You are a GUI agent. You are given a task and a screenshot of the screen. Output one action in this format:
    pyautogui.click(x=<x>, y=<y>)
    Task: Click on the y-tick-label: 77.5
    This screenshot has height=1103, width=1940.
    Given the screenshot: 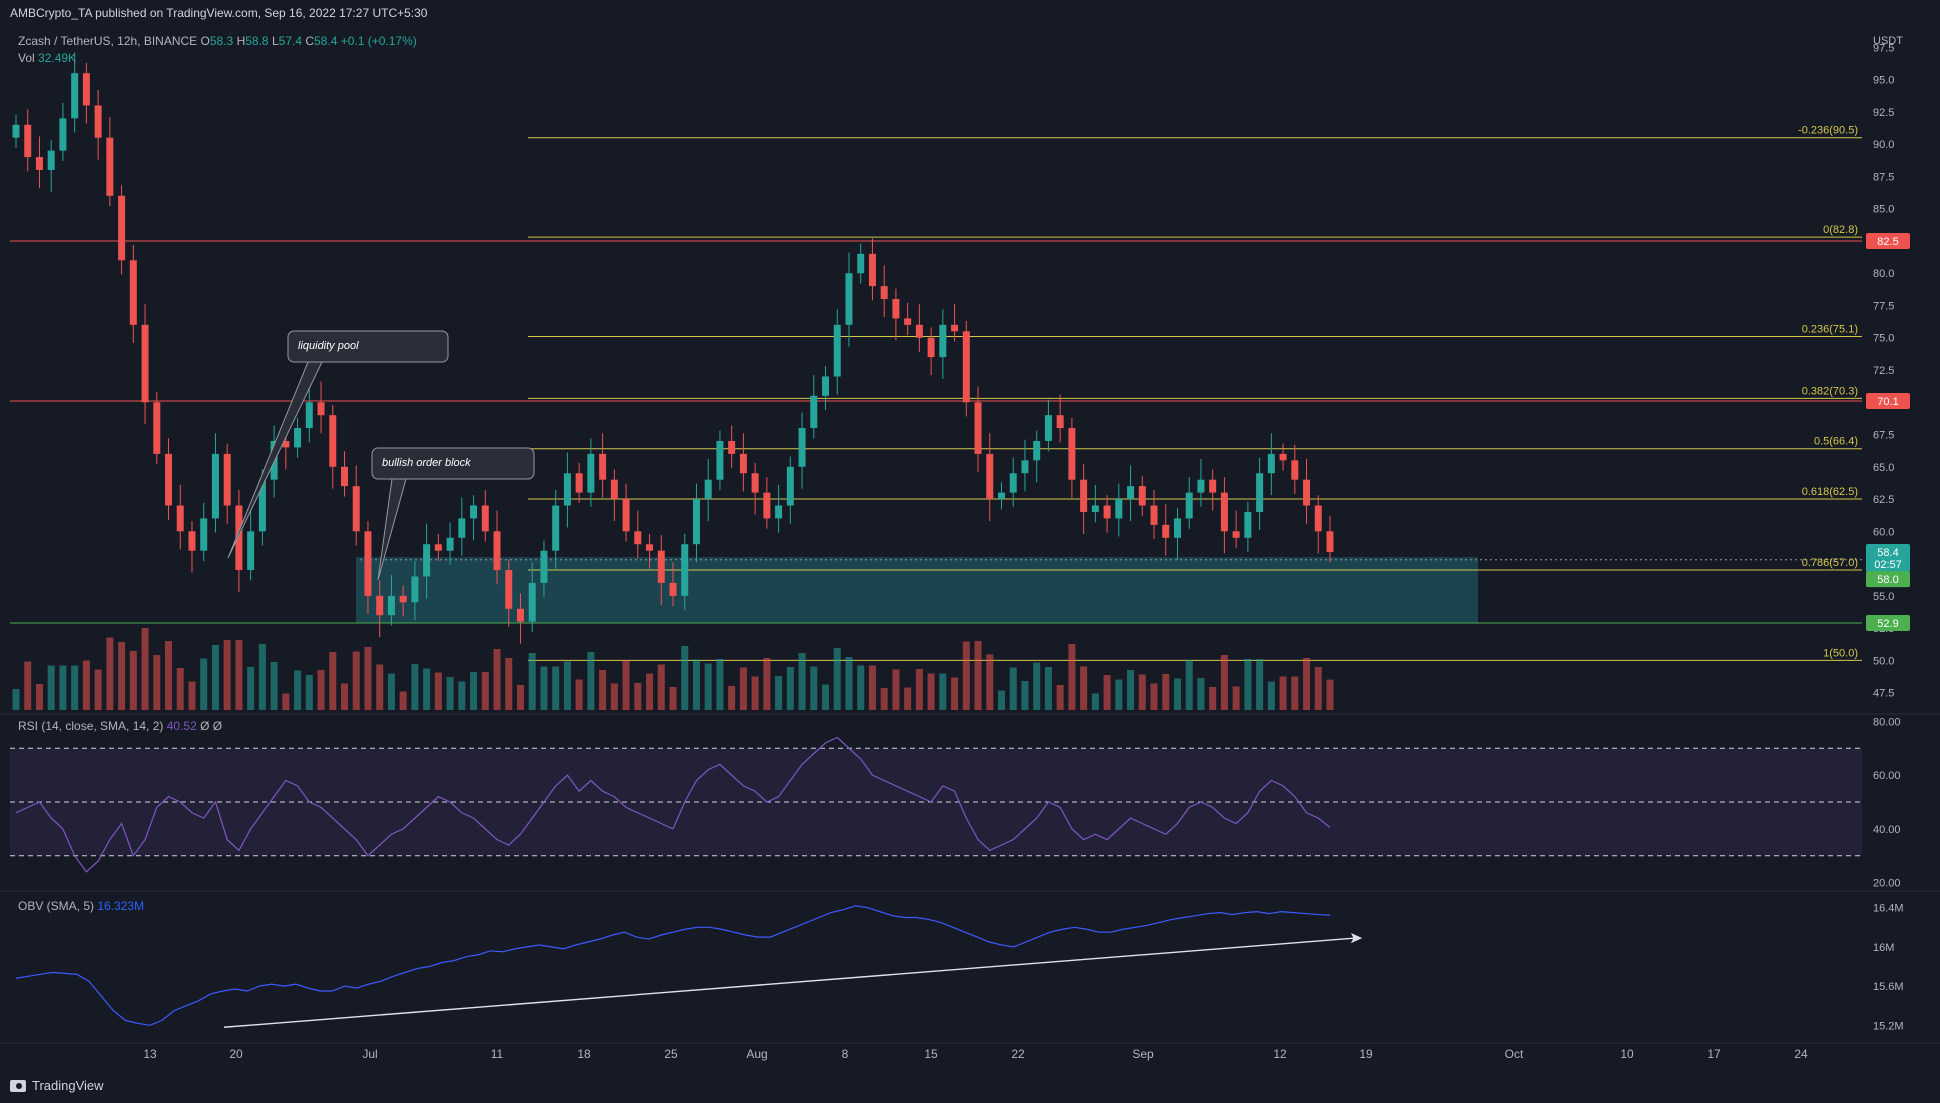 What is the action you would take?
    pyautogui.click(x=1883, y=306)
    